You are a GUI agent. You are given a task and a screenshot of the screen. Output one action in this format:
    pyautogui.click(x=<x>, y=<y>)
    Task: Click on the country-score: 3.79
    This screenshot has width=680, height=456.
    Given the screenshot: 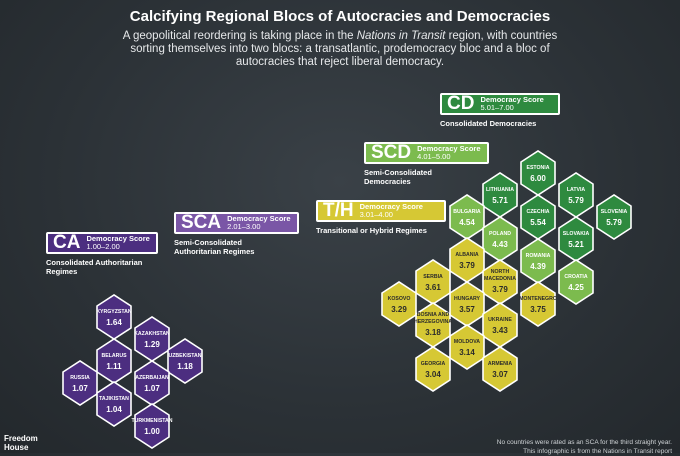 What is the action you would take?
    pyautogui.click(x=500, y=289)
    